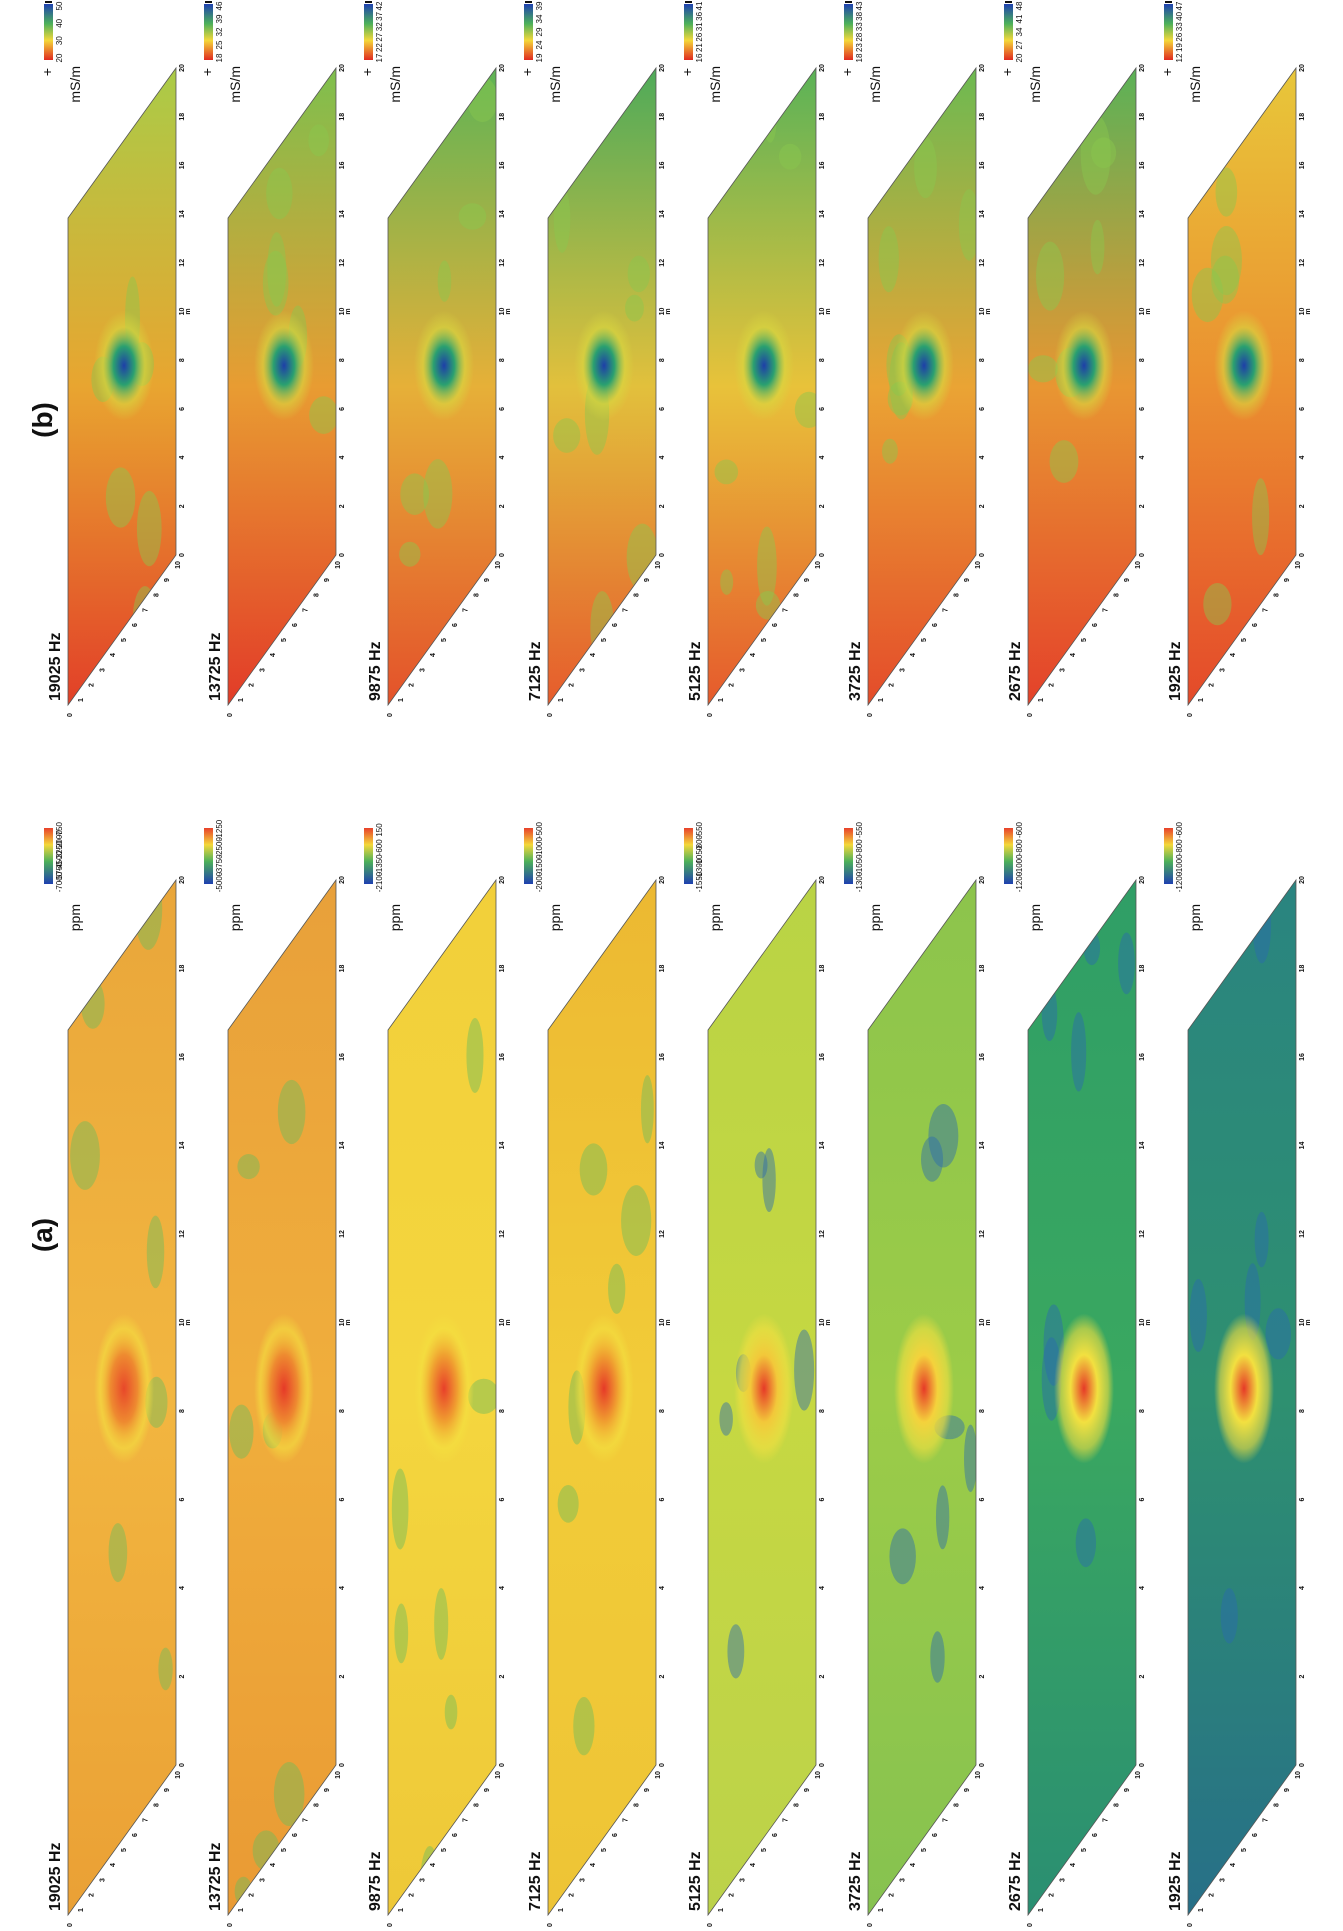 The width and height of the screenshot is (1343, 1931). Describe the element at coordinates (699, 47) in the screenshot. I see `colorbar-tick-label: 21` at that location.